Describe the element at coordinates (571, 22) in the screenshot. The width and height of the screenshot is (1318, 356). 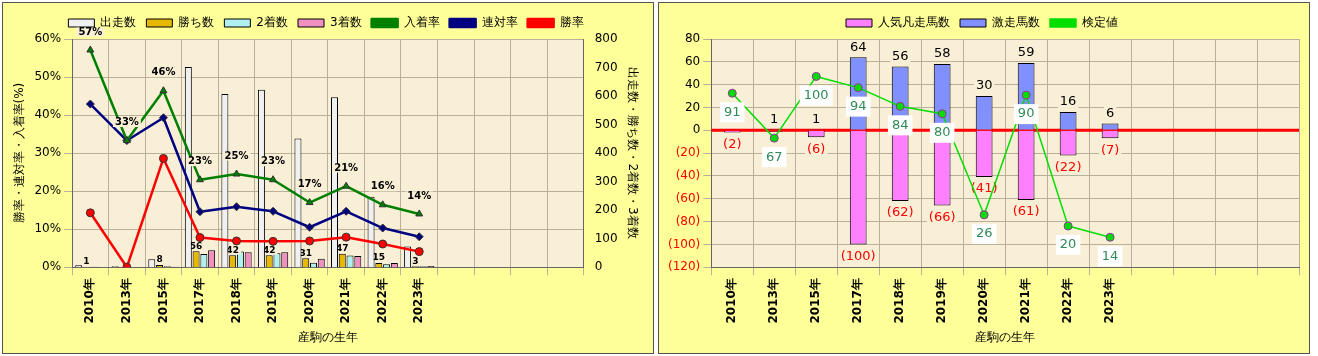
I see `legend-label: 勝率` at that location.